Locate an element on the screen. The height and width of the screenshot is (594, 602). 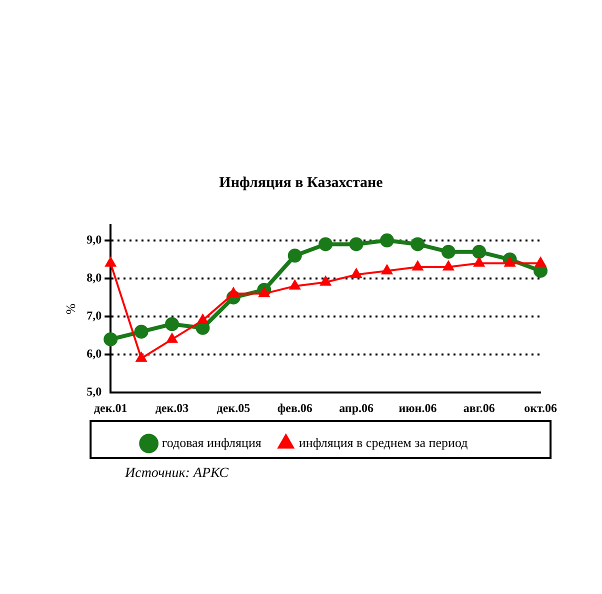
legend-label: инфляция в среднем за период is located at coordinates (383, 442).